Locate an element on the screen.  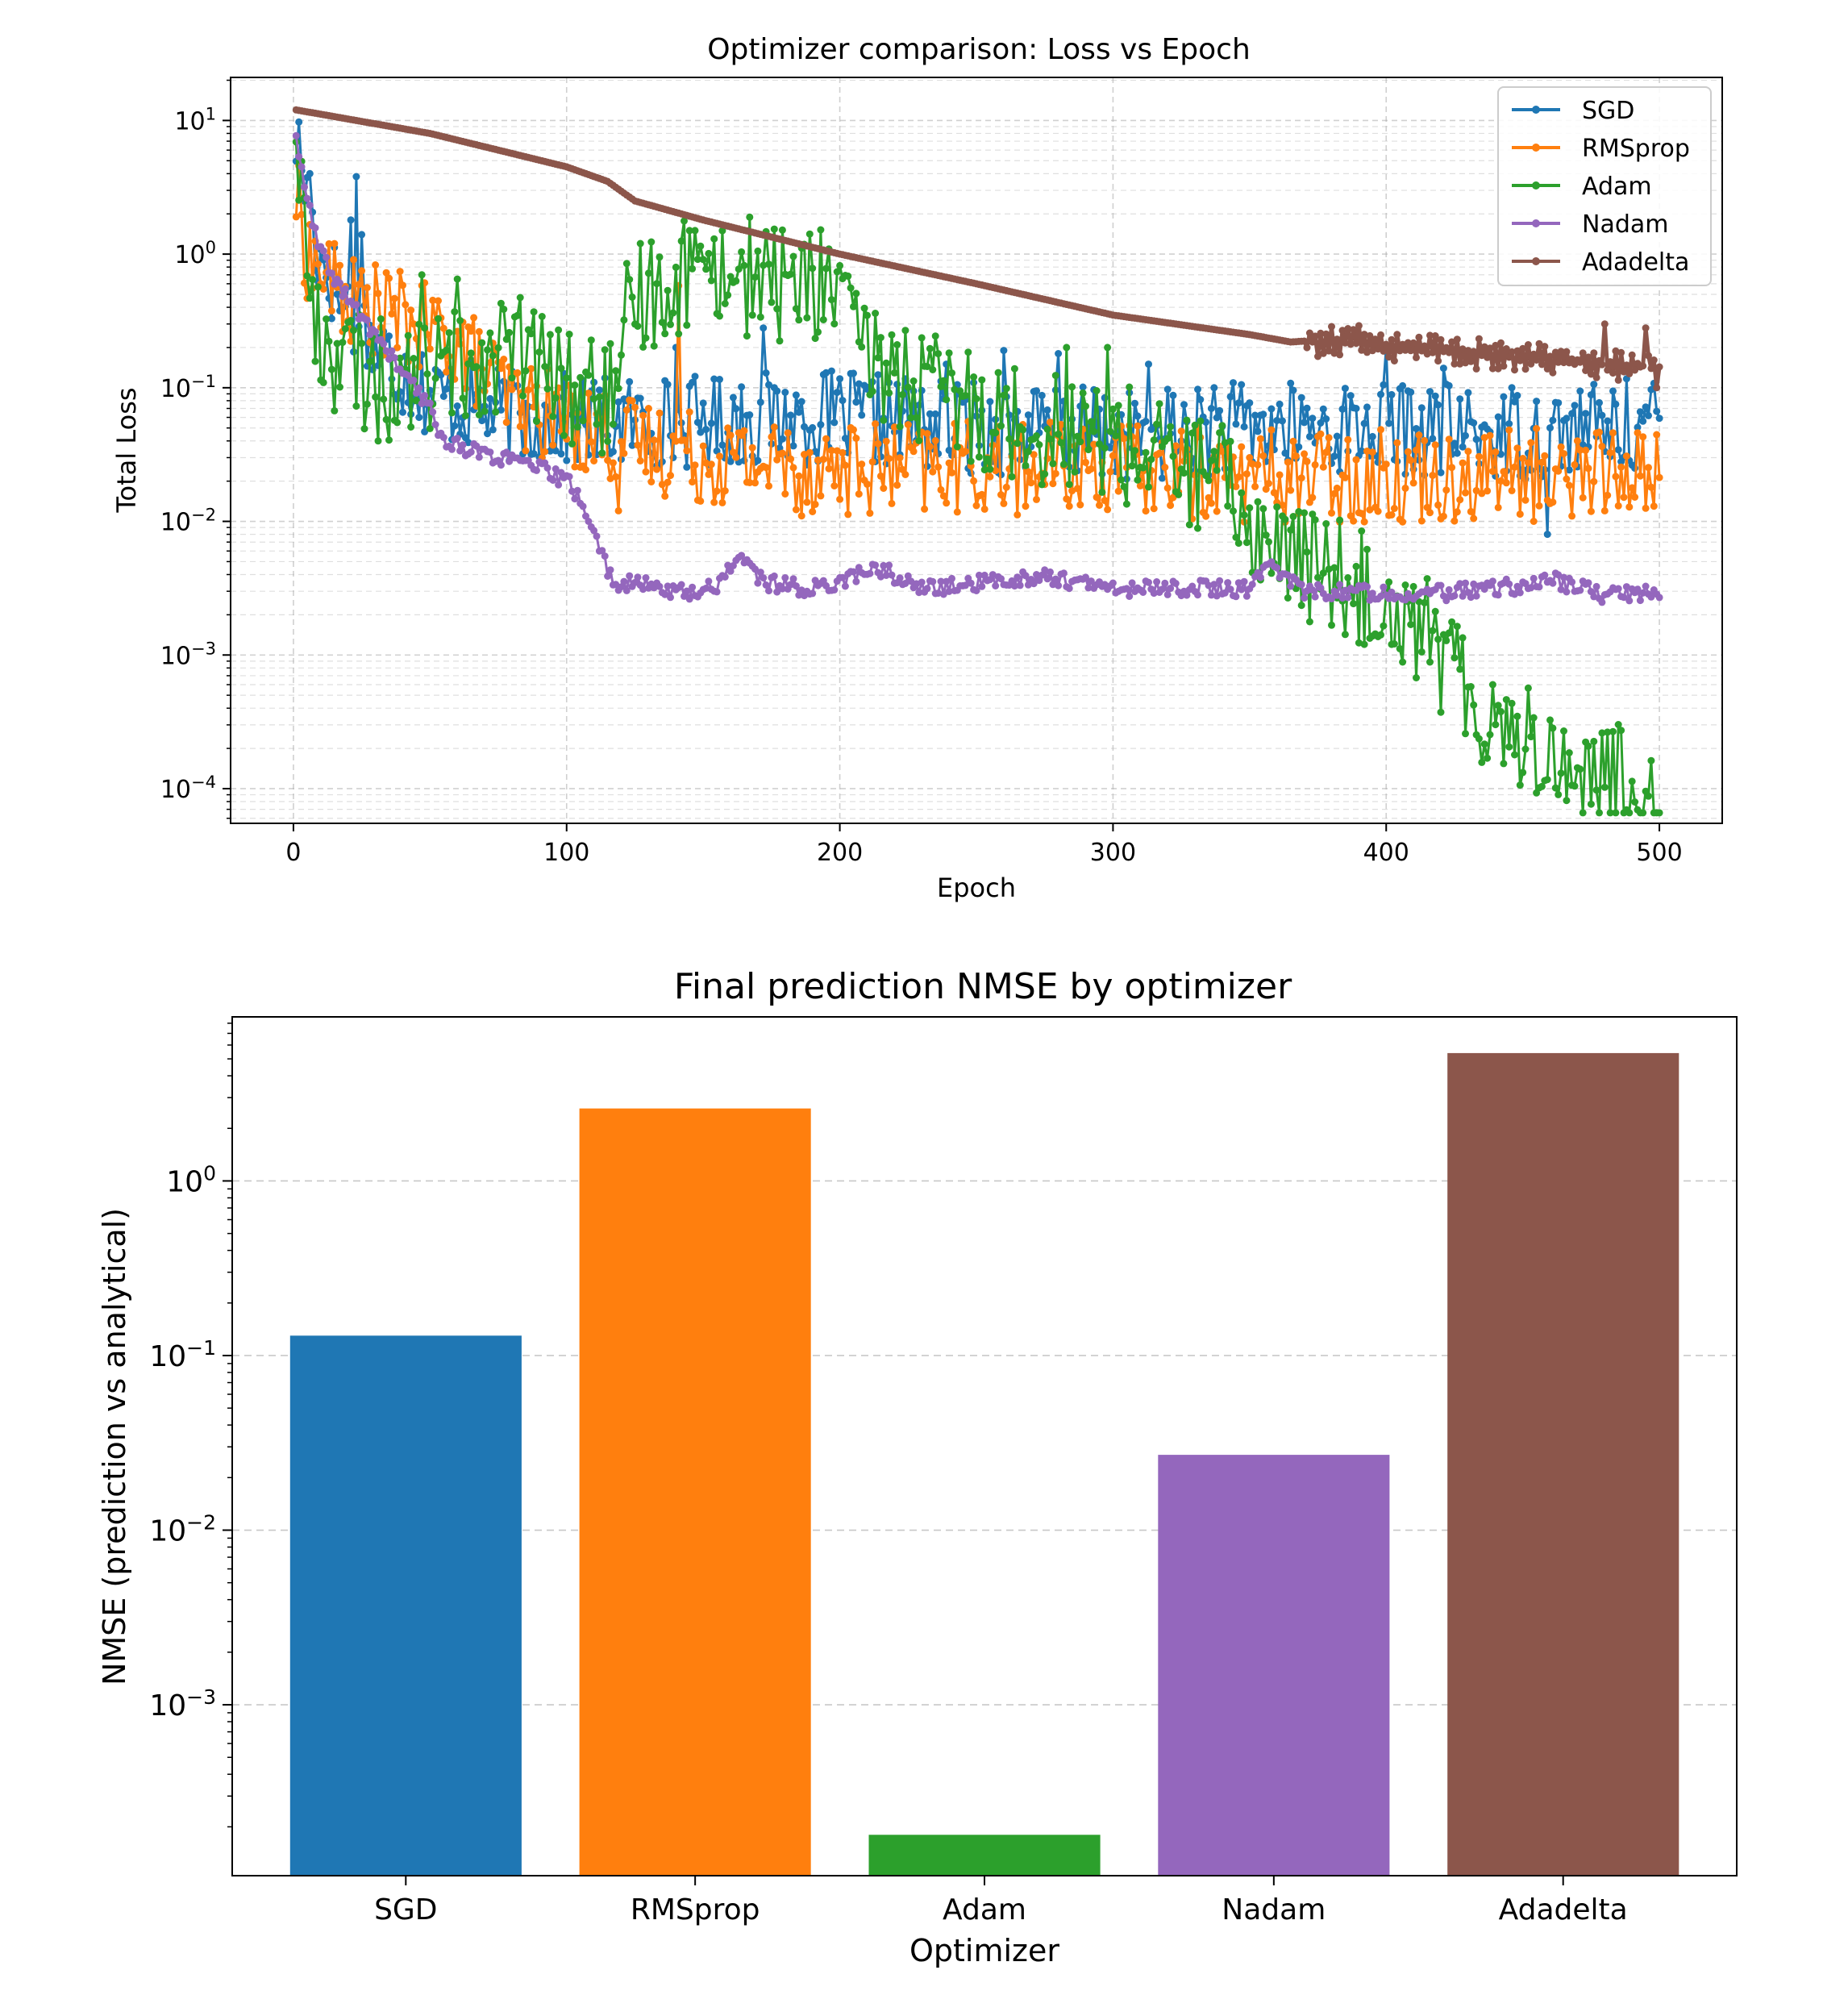
loss-y-tick-label: 10−3 is located at coordinates (188, 654).